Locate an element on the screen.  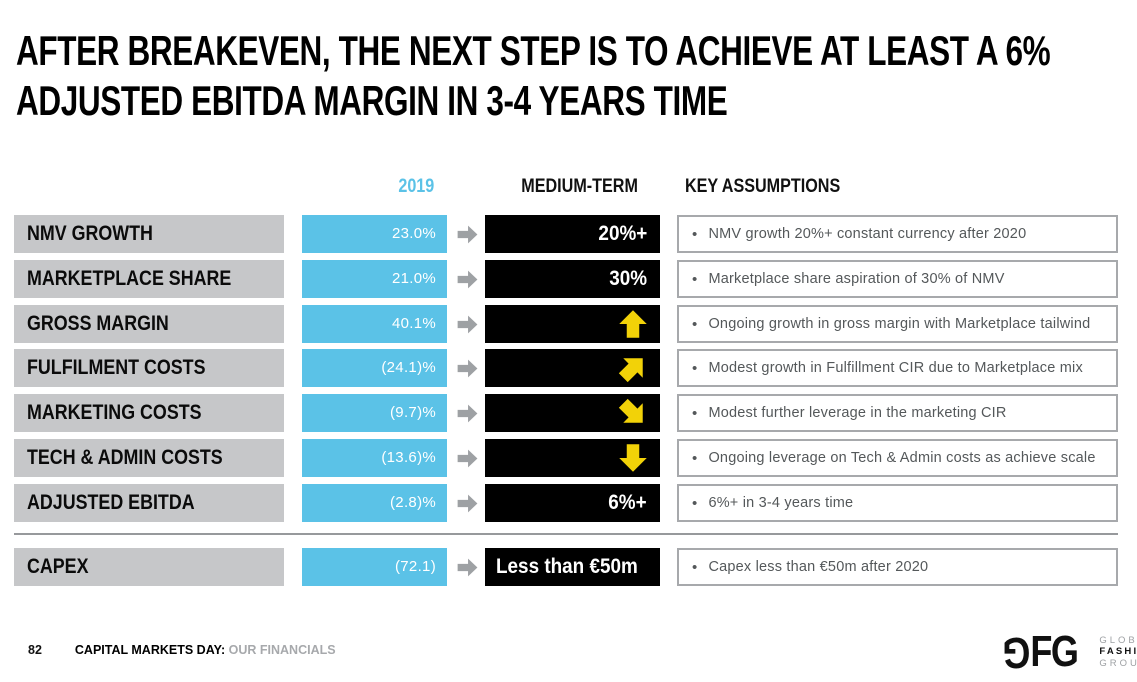
gfg-monogram: GFG is located at coordinates (1041, 652).